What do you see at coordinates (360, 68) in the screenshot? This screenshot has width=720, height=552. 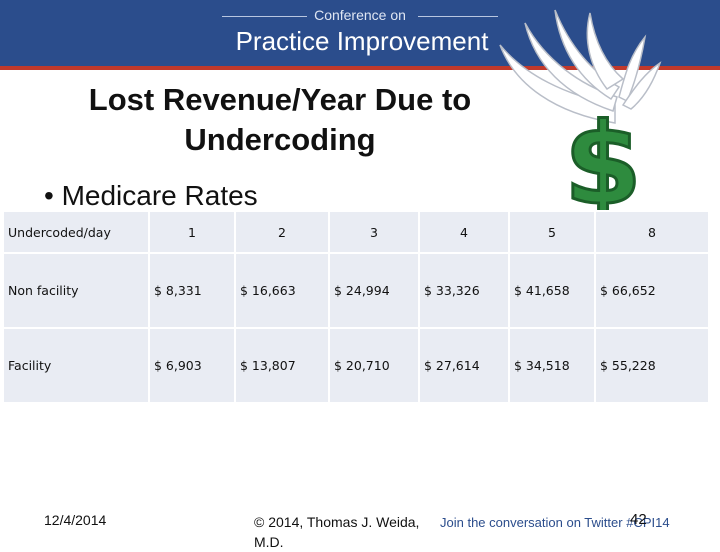 I see `banner-accent-line` at bounding box center [360, 68].